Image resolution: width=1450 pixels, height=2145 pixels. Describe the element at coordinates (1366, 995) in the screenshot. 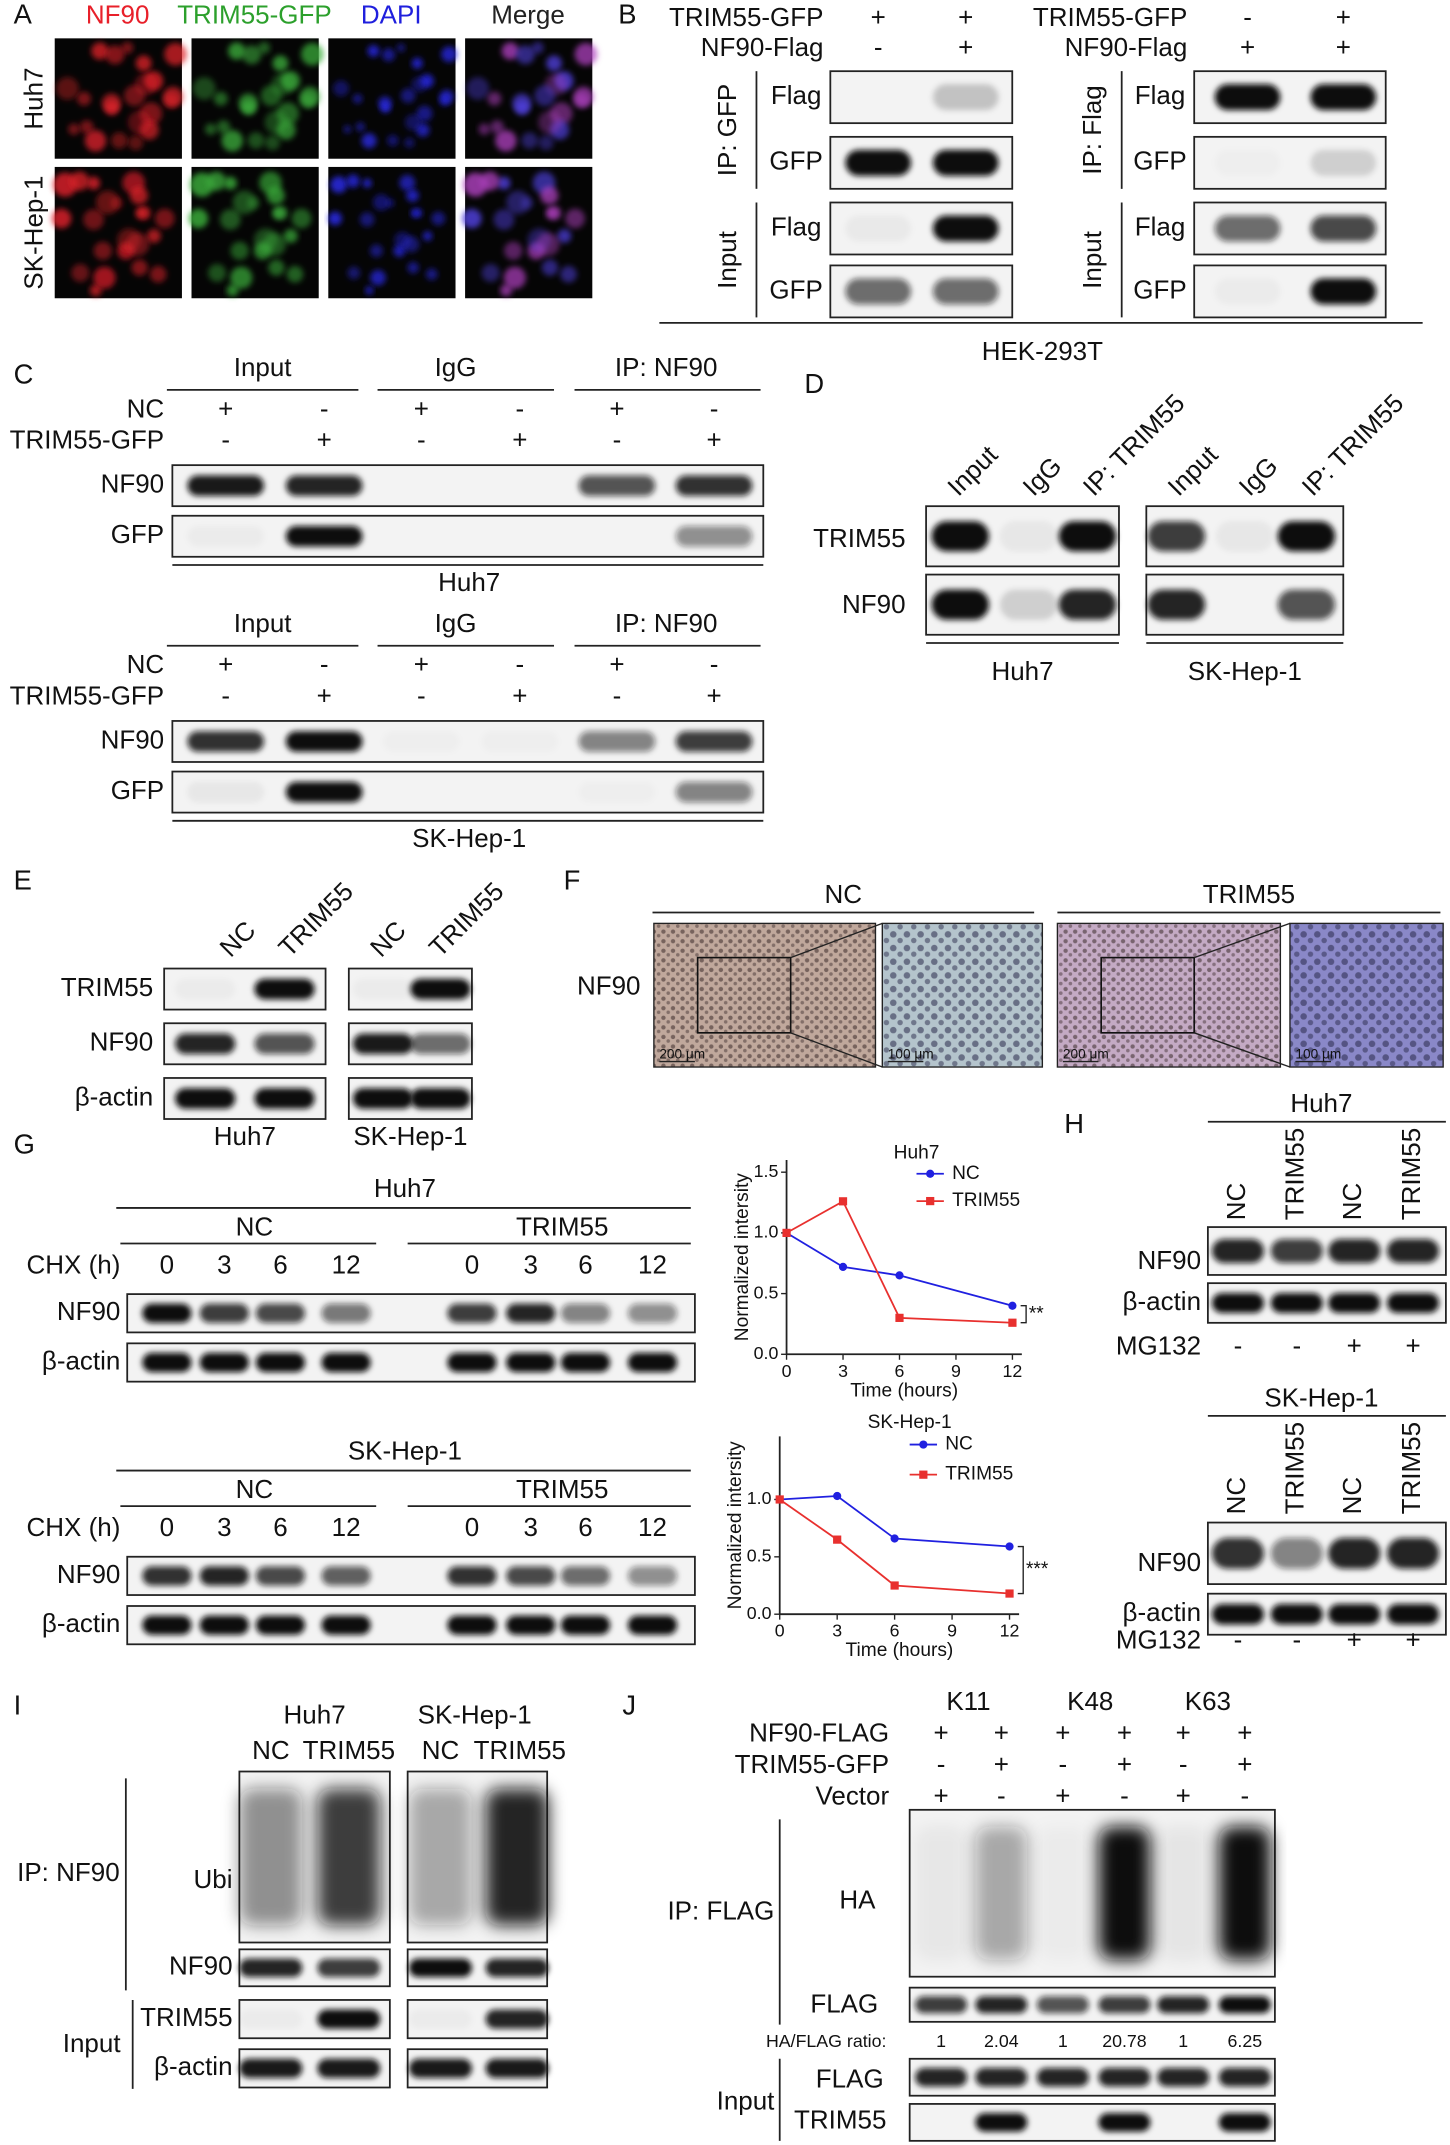

I see `ihc-frame` at that location.